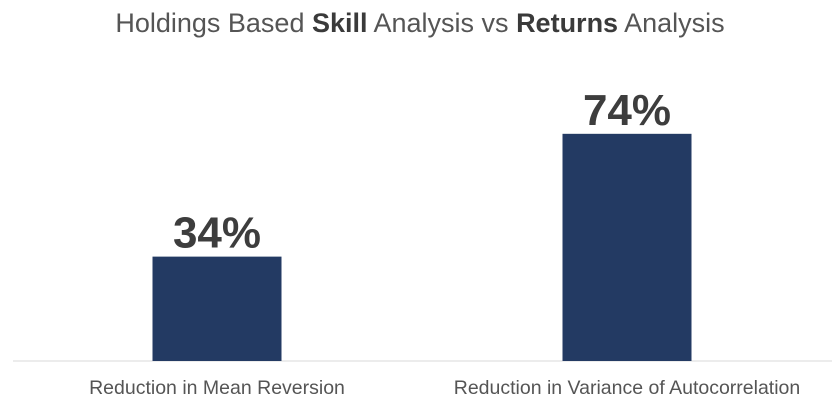 This screenshot has height=411, width=840. What do you see at coordinates (627, 247) in the screenshot?
I see `bar-variance-autocorrelation` at bounding box center [627, 247].